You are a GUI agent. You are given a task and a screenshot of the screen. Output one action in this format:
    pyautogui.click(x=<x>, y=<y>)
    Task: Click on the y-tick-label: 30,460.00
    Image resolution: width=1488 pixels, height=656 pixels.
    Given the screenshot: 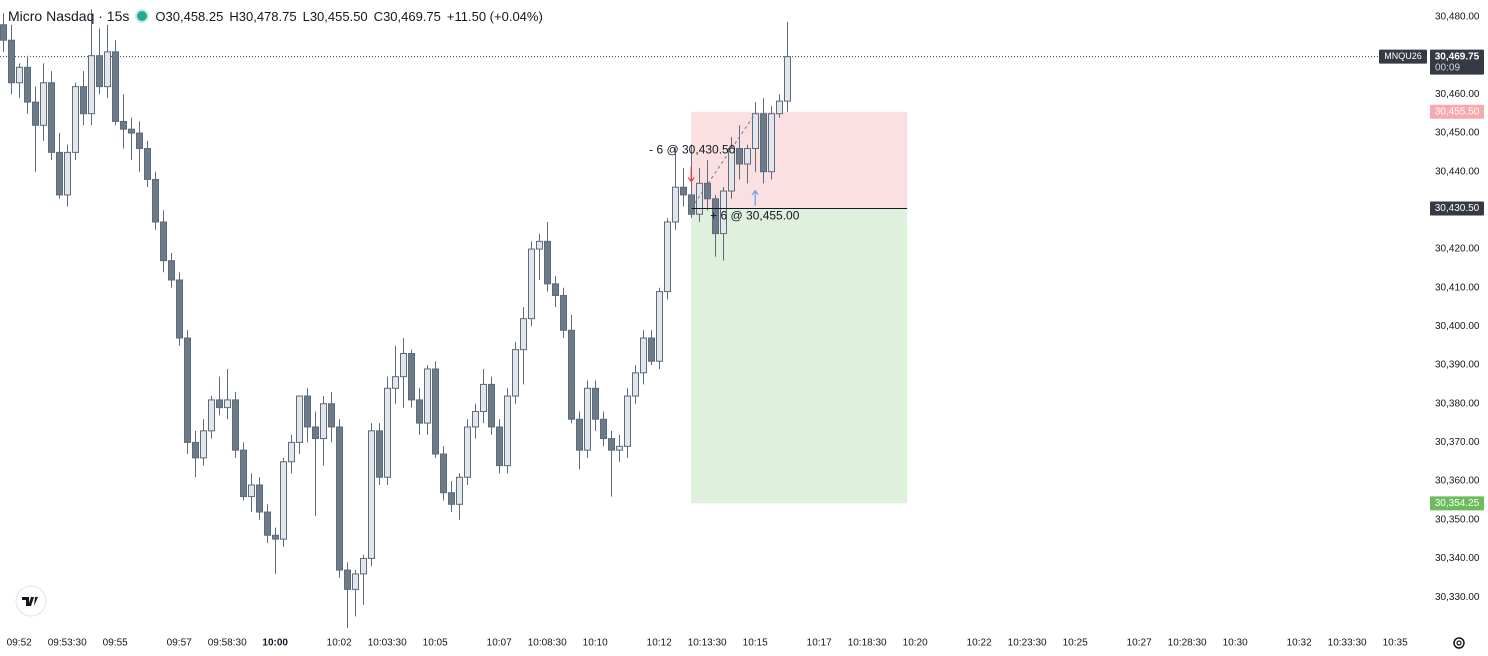 What is the action you would take?
    pyautogui.click(x=1457, y=94)
    